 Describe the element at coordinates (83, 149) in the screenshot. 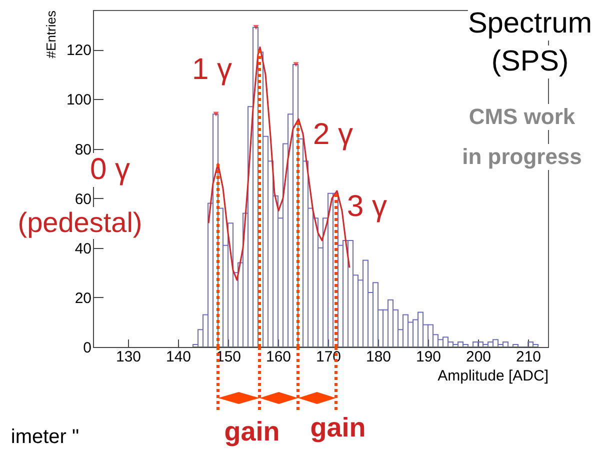

I see `y-tick-label: 80` at that location.